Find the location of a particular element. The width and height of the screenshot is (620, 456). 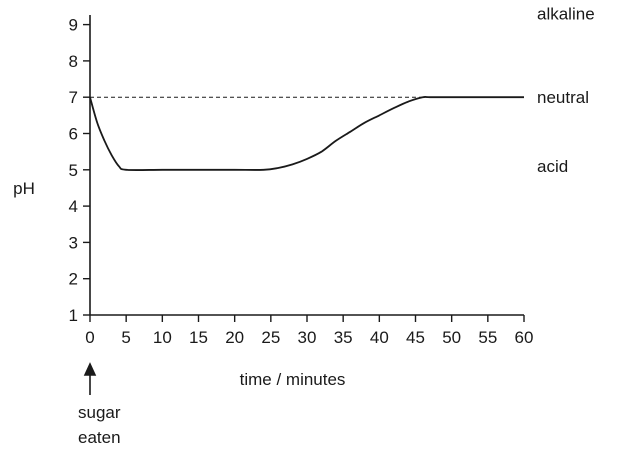

x-tick-label: 25 is located at coordinates (270, 337).